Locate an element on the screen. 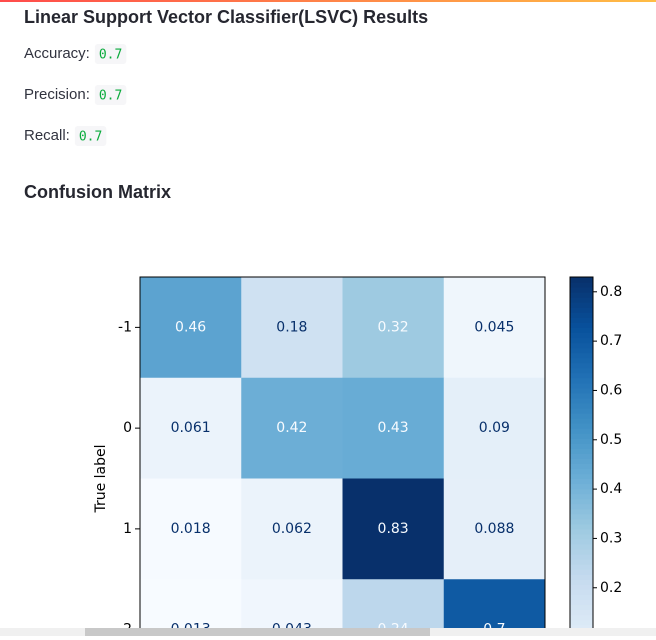  cell-label: 0.061 is located at coordinates (191, 428).